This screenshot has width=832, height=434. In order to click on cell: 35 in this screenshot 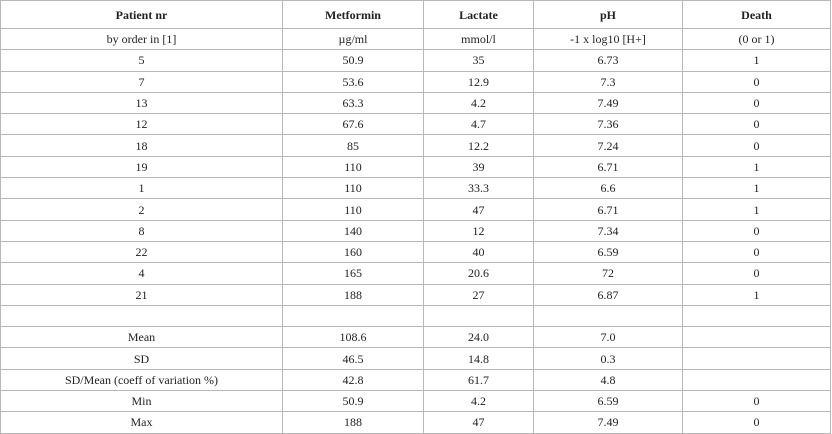, I will do `click(478, 60)`.